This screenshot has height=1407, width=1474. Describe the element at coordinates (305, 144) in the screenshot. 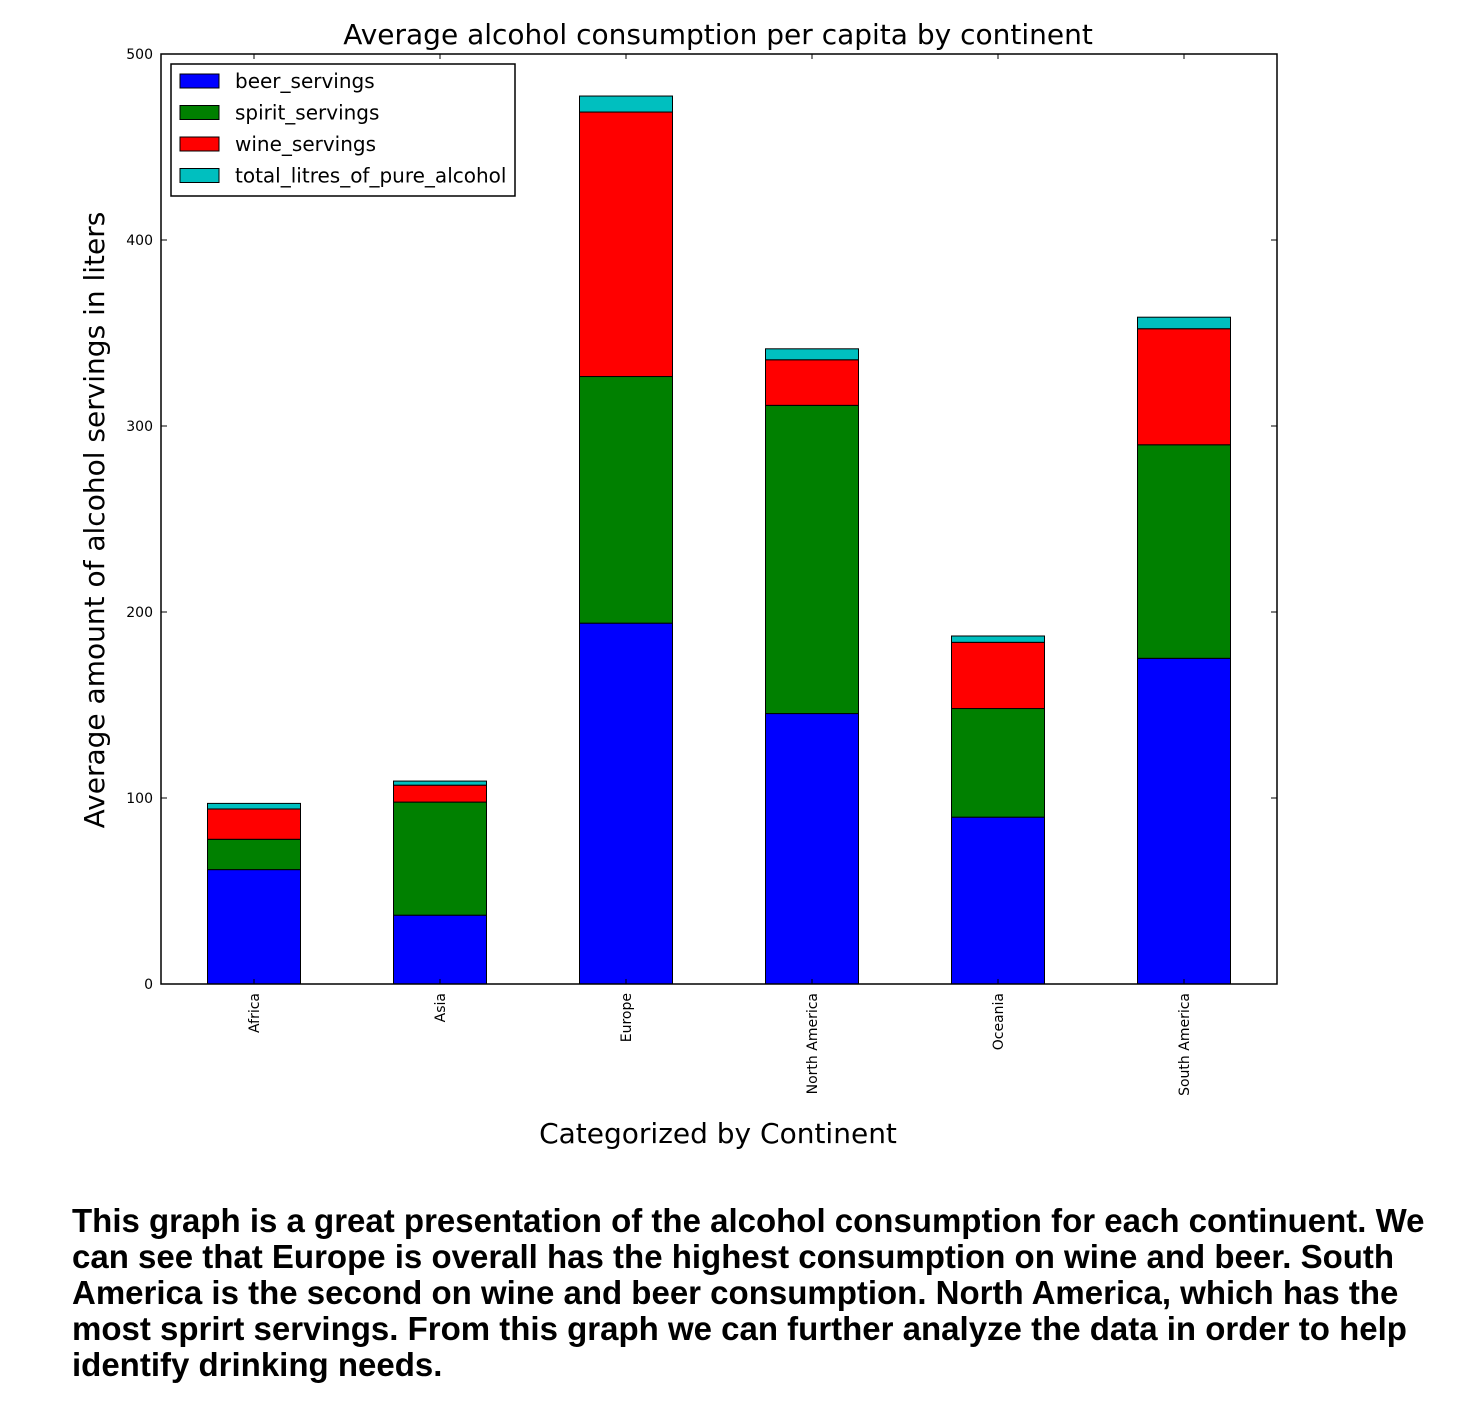

I see `legend-label-wine_servings: wine_servings` at that location.